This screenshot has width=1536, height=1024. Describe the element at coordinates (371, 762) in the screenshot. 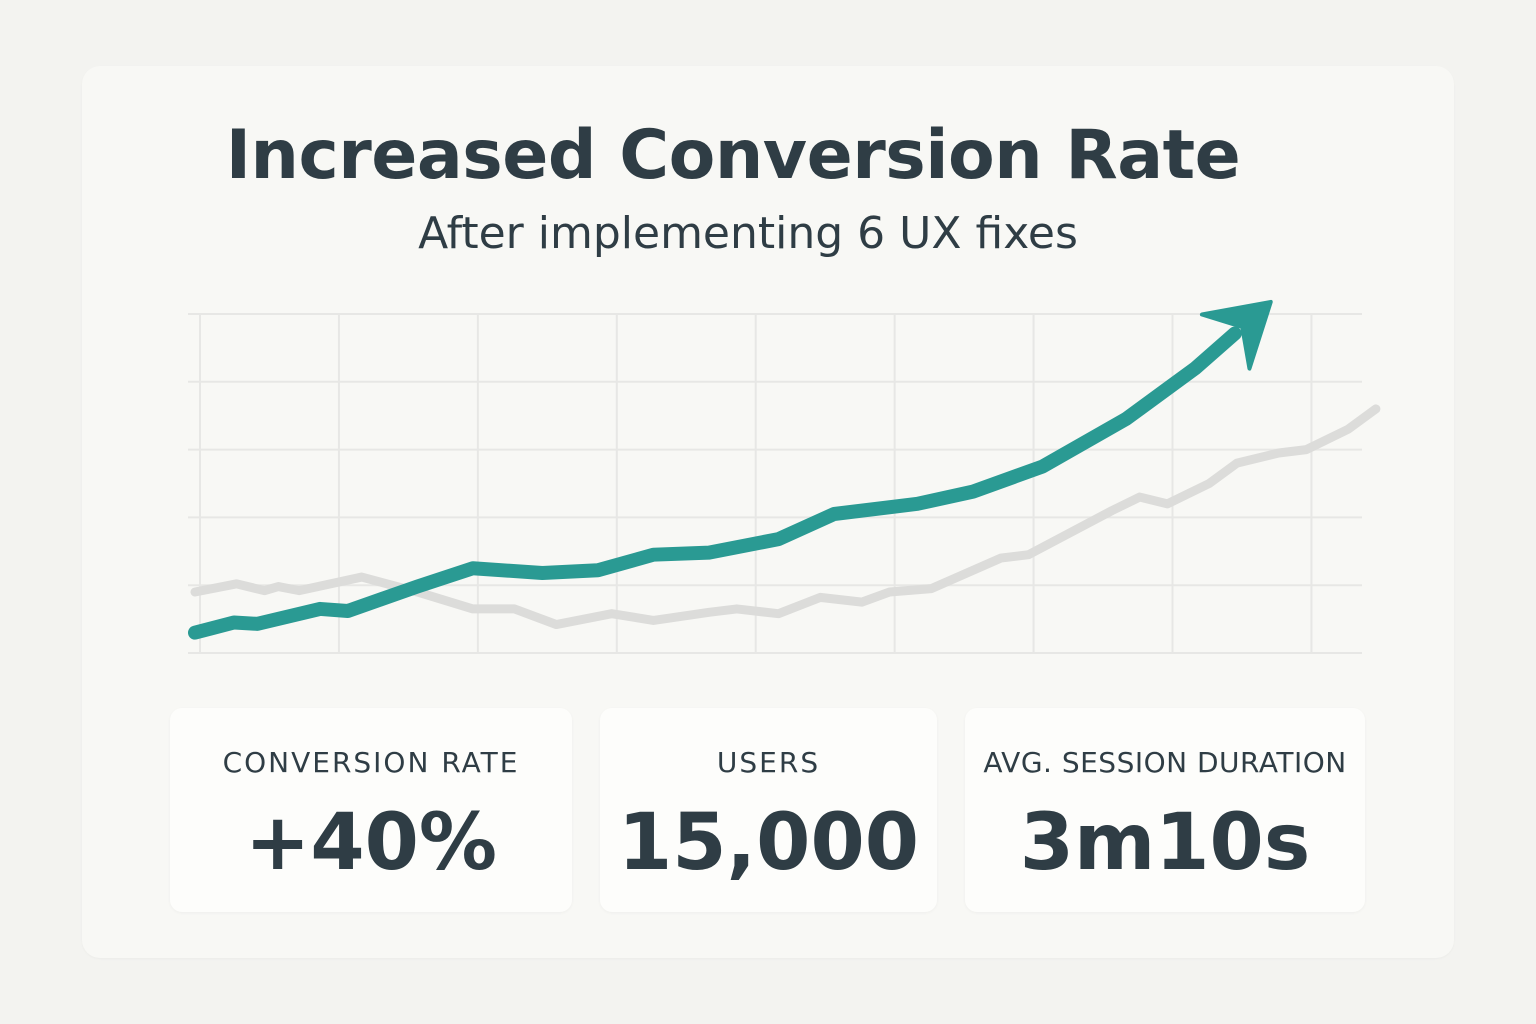

I see `stat-label: CONVERSION RATE` at that location.